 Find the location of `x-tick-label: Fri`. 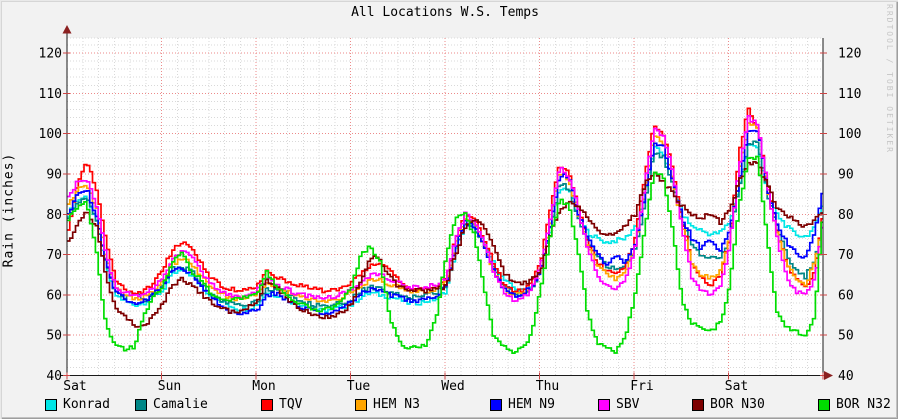

x-tick-label: Fri is located at coordinates (641, 386).